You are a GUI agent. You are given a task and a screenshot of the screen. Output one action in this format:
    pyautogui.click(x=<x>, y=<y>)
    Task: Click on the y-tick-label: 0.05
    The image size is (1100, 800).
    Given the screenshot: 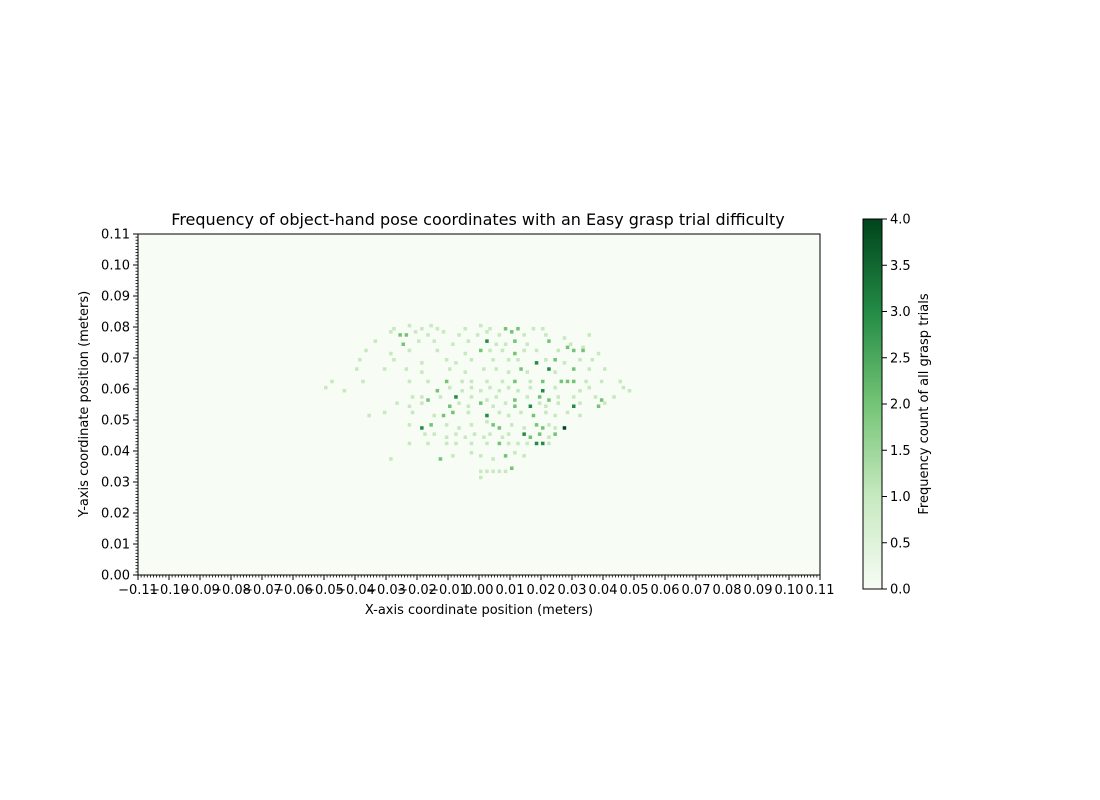 What is the action you would take?
    pyautogui.click(x=115, y=421)
    